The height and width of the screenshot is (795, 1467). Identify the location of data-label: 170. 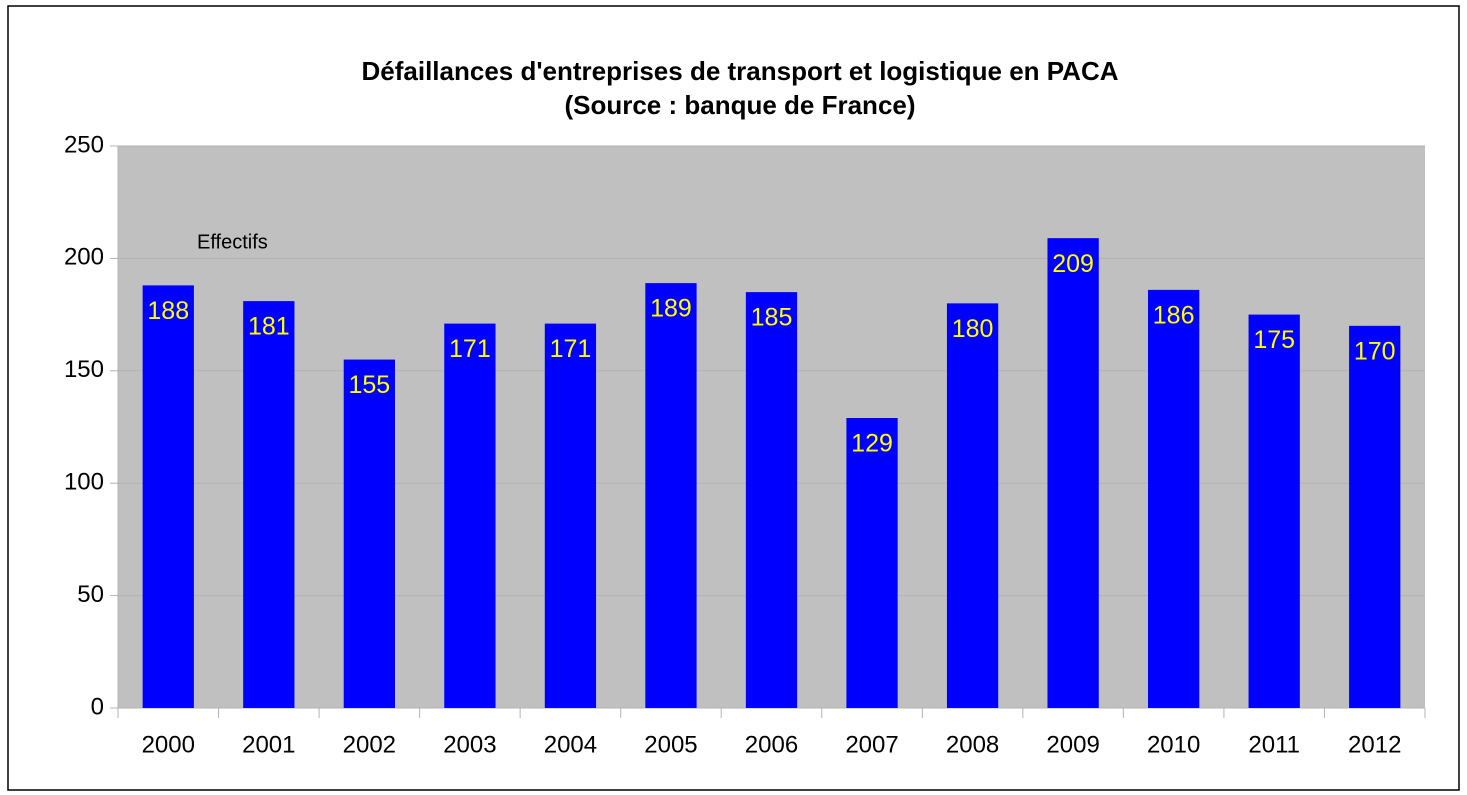
(1375, 351).